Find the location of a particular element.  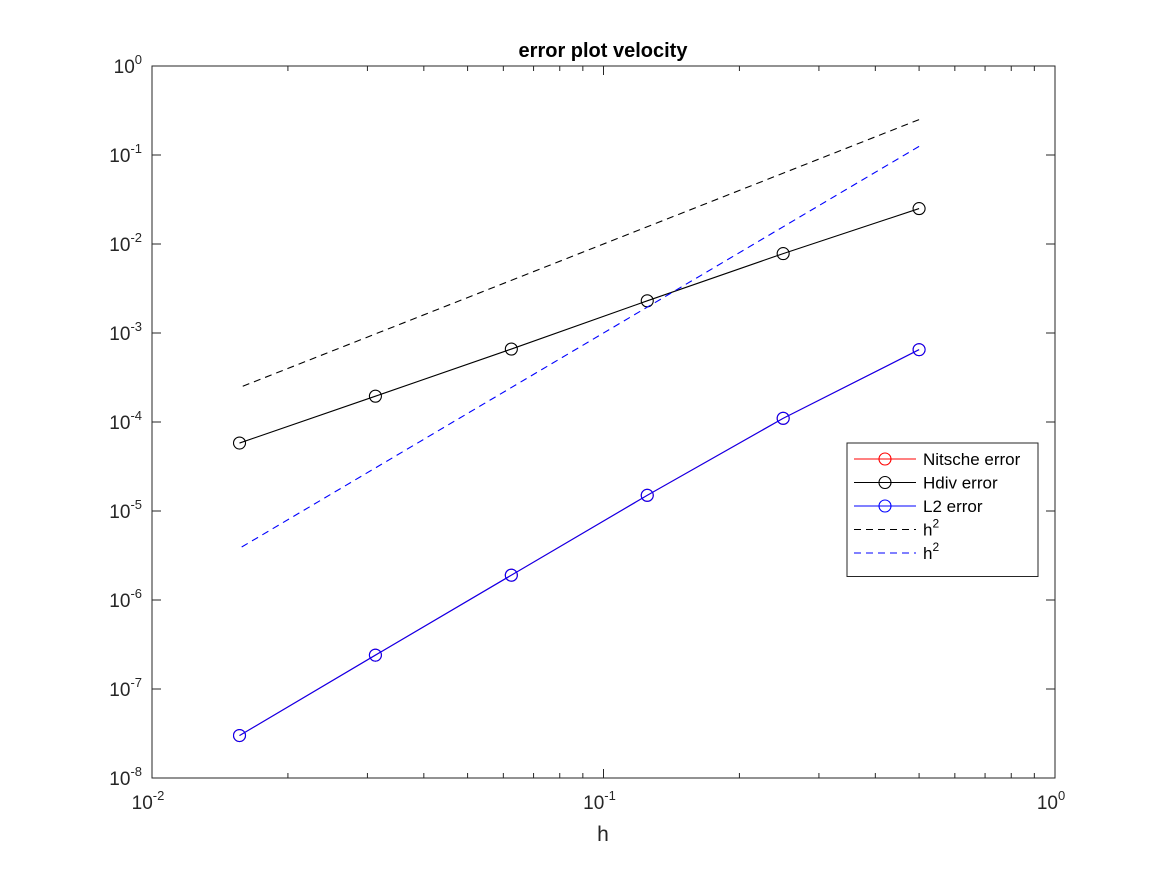

legend-label-name: Hdiv error is located at coordinates (960, 483).